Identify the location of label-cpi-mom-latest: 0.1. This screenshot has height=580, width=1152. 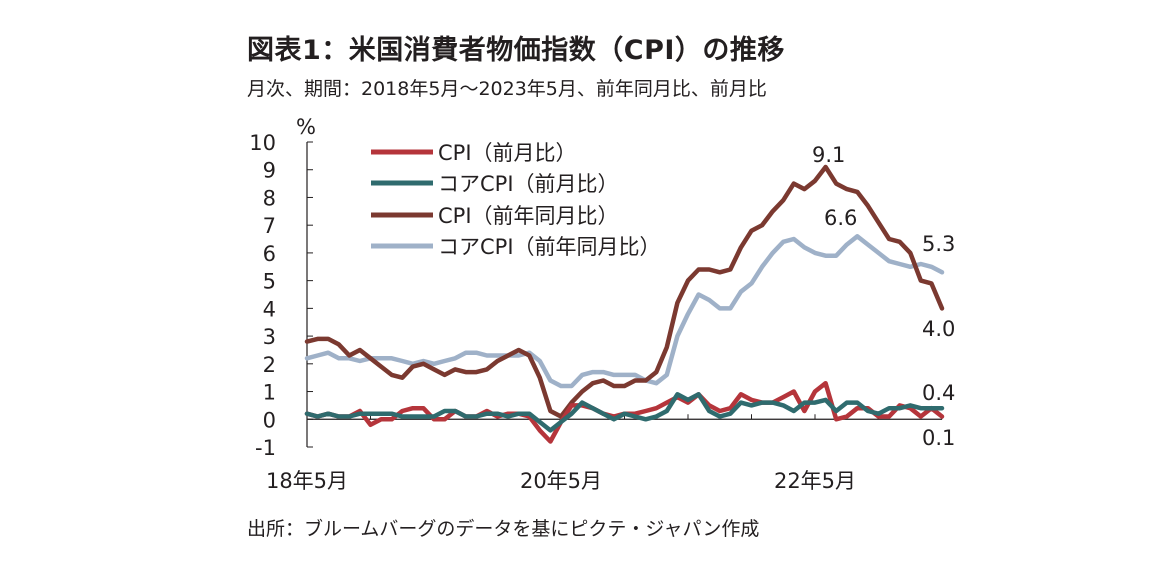
(938, 438).